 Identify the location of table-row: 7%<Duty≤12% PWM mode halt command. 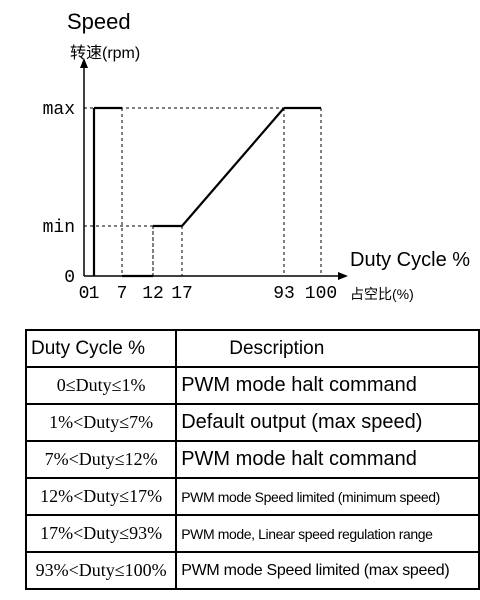
(252, 459).